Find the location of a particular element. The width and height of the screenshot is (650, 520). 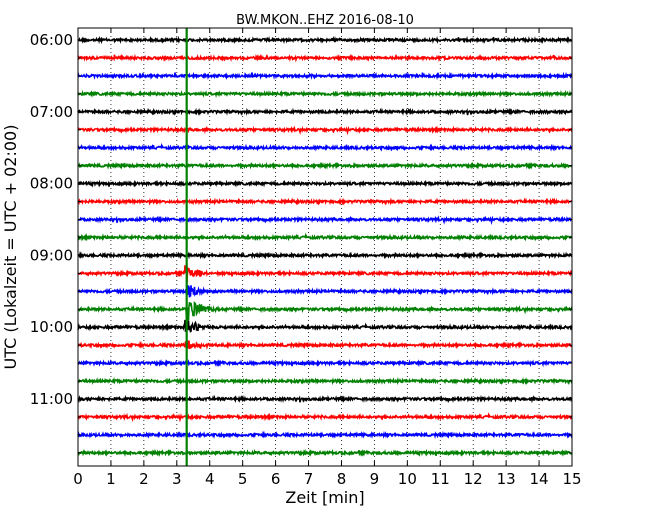

x-tick-label: 0 is located at coordinates (78, 479).